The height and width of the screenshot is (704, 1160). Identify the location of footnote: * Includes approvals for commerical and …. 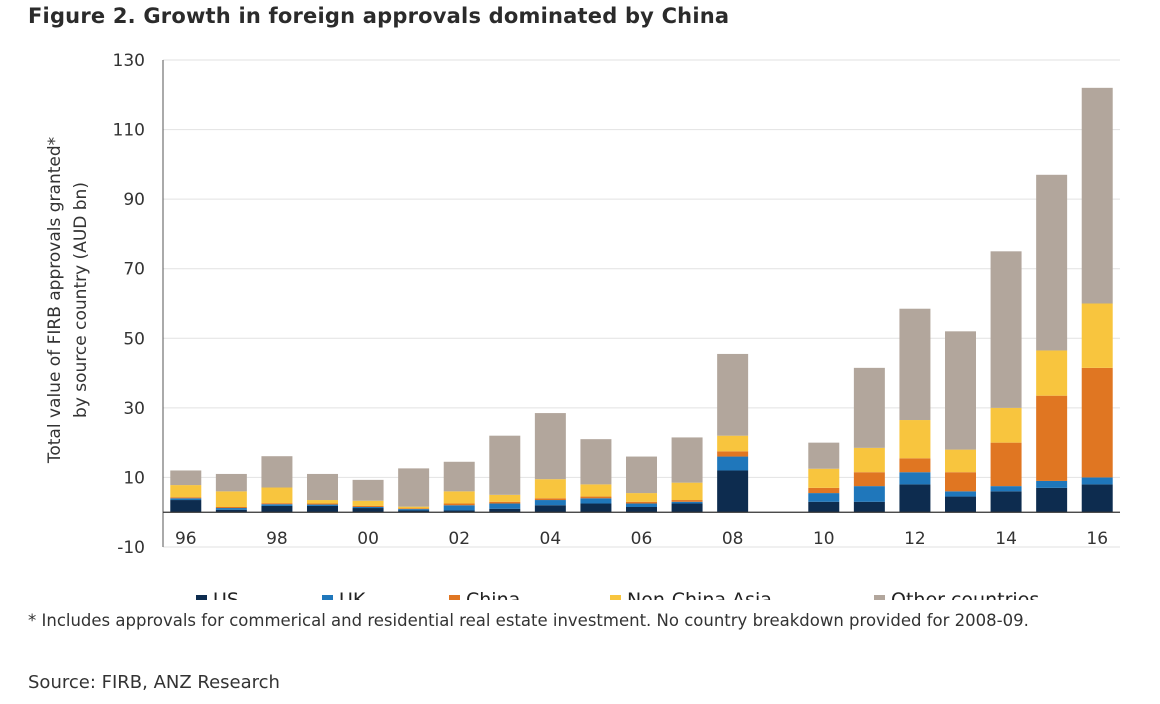
(528, 620).